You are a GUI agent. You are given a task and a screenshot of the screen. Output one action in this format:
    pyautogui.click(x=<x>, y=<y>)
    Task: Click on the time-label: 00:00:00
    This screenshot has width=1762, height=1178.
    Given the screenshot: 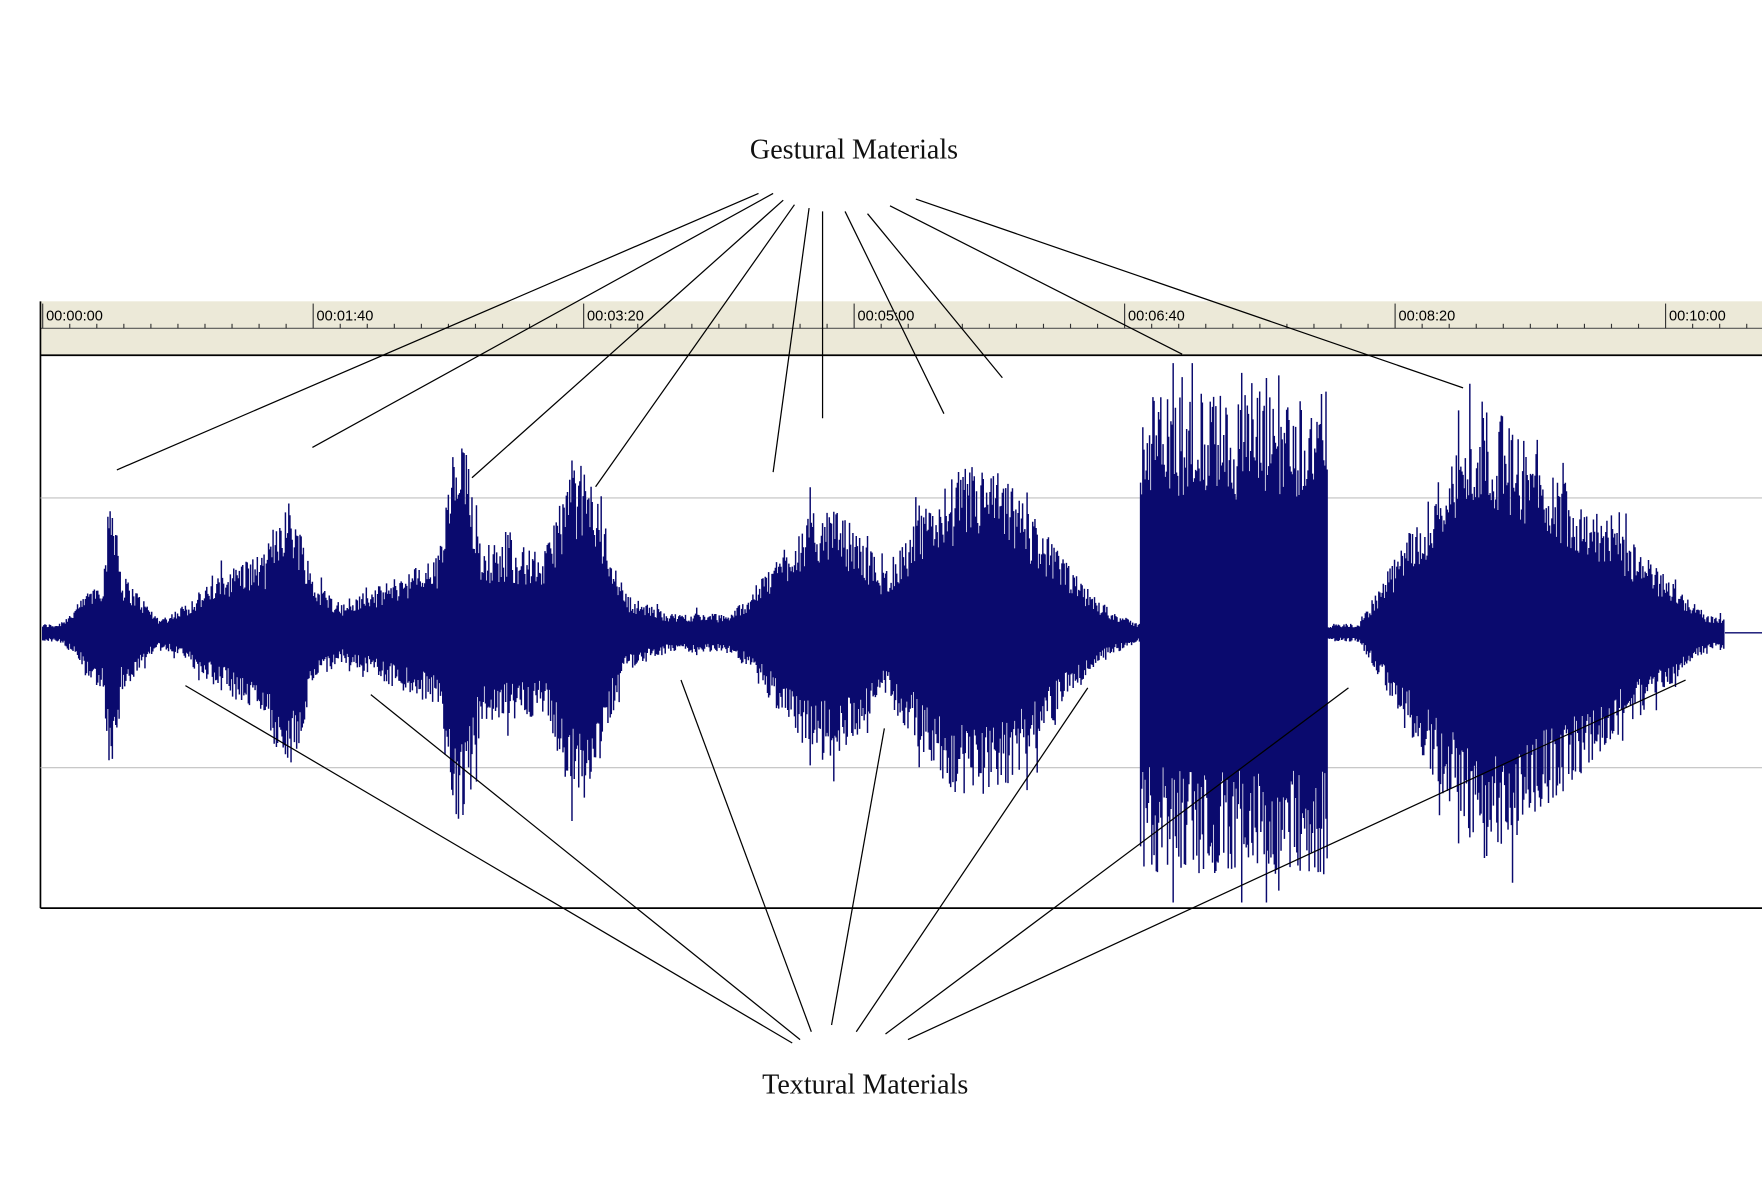 What is the action you would take?
    pyautogui.click(x=74, y=316)
    